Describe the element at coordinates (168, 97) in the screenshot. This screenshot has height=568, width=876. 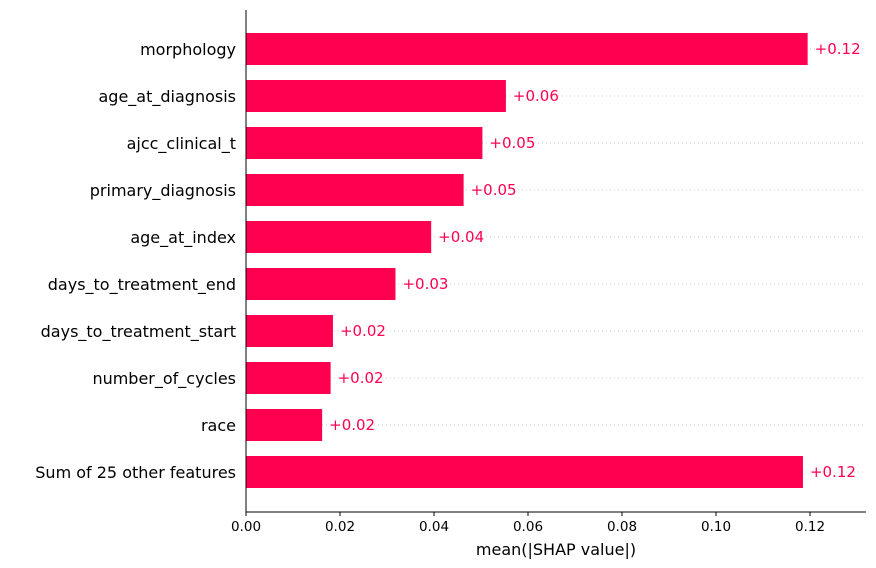
I see `category-label: age_at_diagnosis` at that location.